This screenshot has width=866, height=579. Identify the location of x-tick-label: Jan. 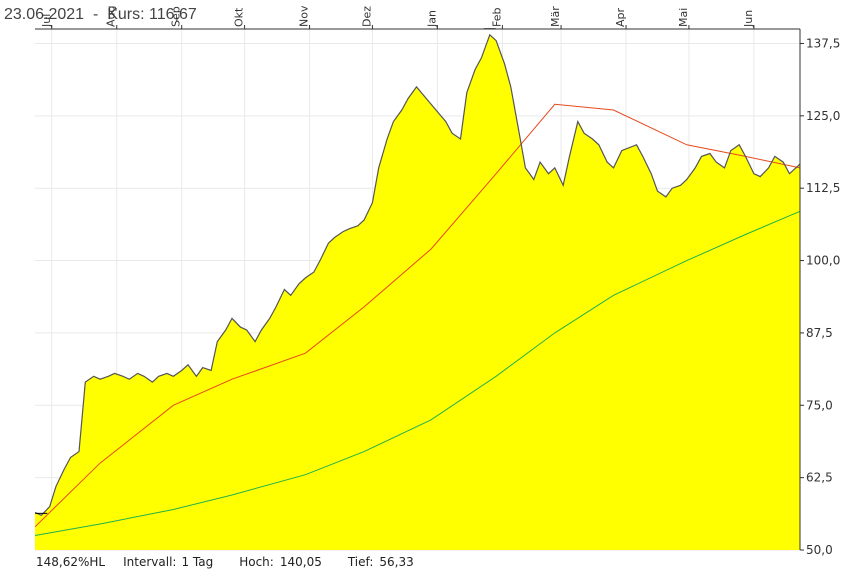
(431, 19).